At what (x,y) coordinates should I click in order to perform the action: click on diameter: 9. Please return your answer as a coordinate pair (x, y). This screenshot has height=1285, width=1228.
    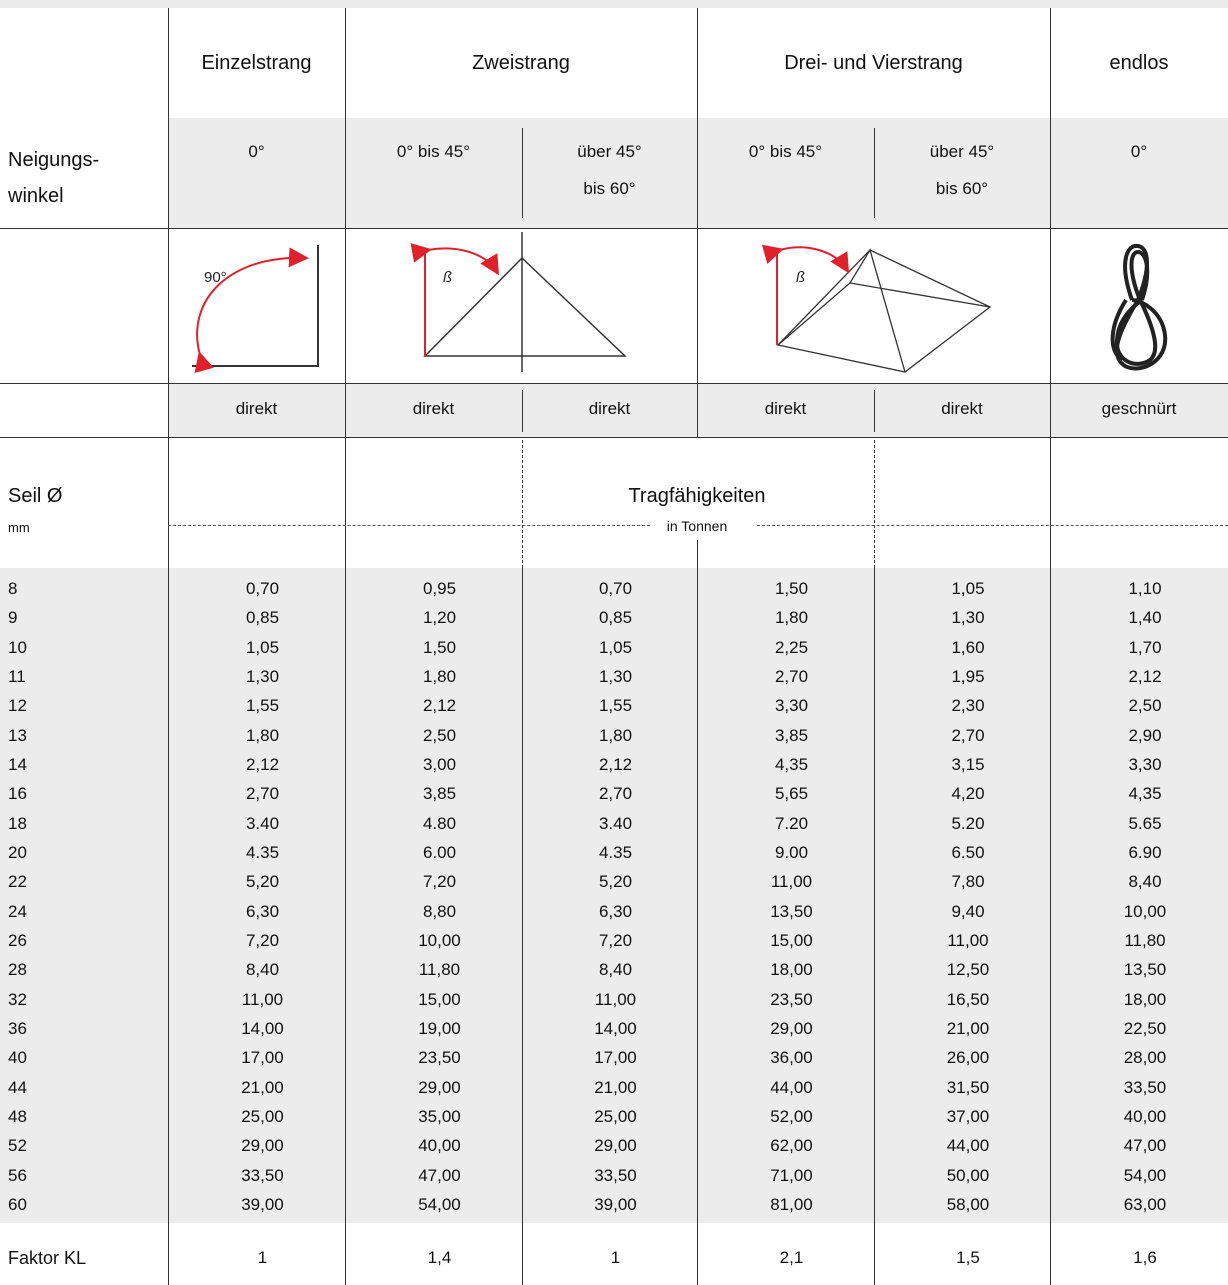
    Looking at the image, I should click on (13, 618).